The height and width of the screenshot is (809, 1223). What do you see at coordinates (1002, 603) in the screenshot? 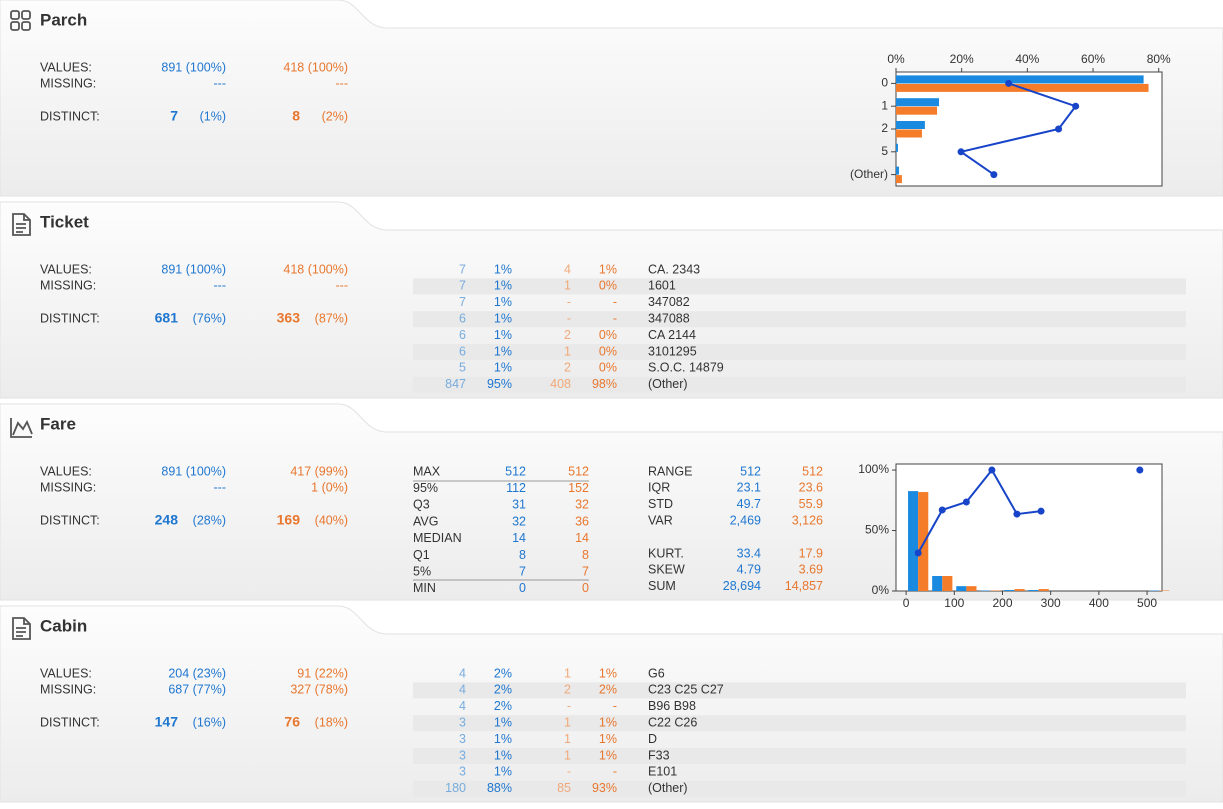
I see `x-tick-label: 200` at bounding box center [1002, 603].